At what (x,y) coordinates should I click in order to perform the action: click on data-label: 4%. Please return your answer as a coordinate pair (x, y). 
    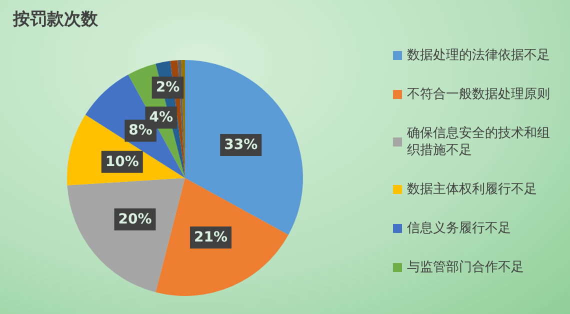
    Looking at the image, I should click on (161, 118).